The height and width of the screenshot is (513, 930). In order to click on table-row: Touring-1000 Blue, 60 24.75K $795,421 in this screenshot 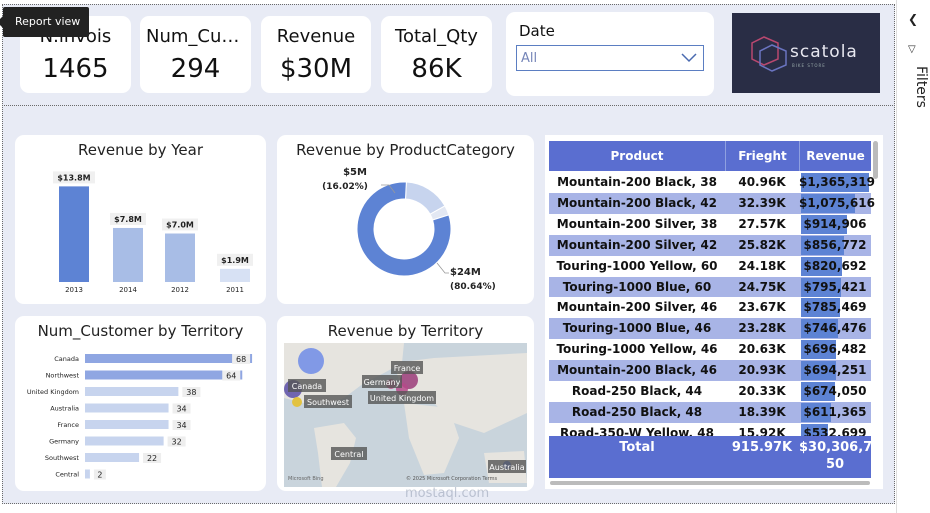, I will do `click(710, 287)`.